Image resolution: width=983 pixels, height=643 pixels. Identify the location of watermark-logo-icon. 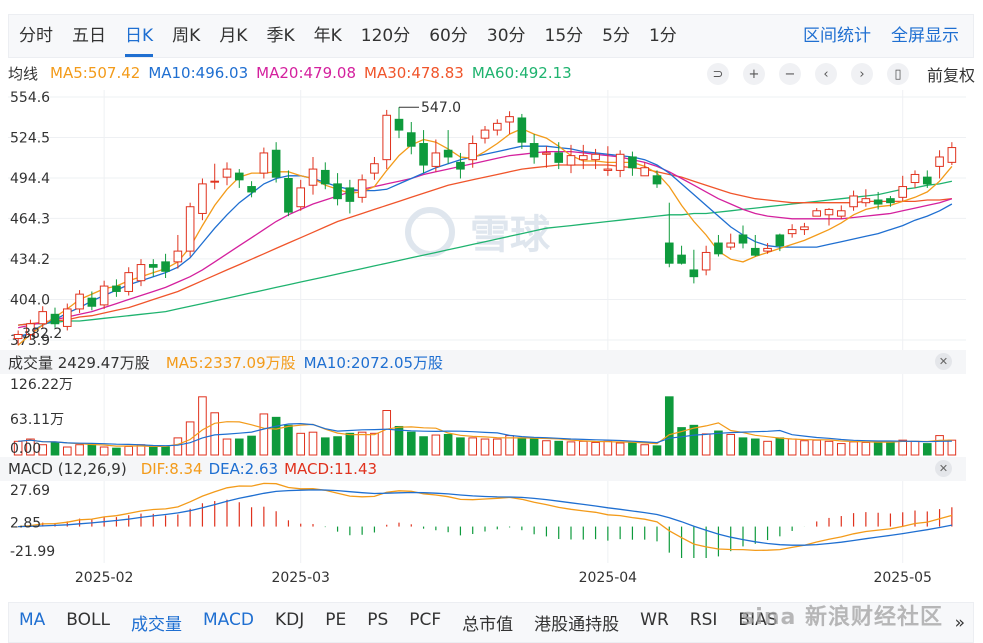
(430, 232).